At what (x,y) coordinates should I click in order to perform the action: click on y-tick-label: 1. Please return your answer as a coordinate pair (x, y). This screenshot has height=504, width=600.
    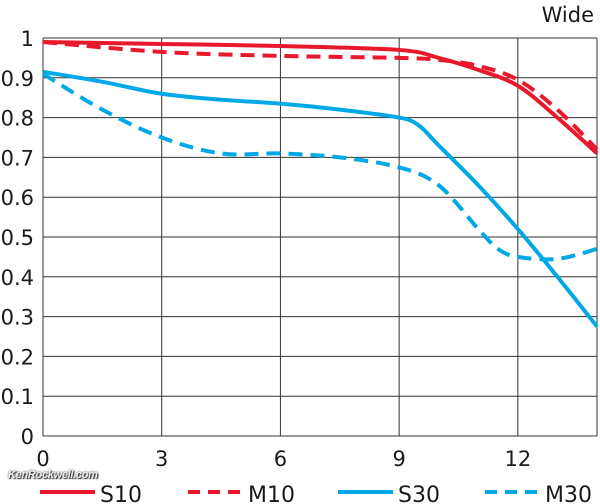
    Looking at the image, I should click on (27, 39).